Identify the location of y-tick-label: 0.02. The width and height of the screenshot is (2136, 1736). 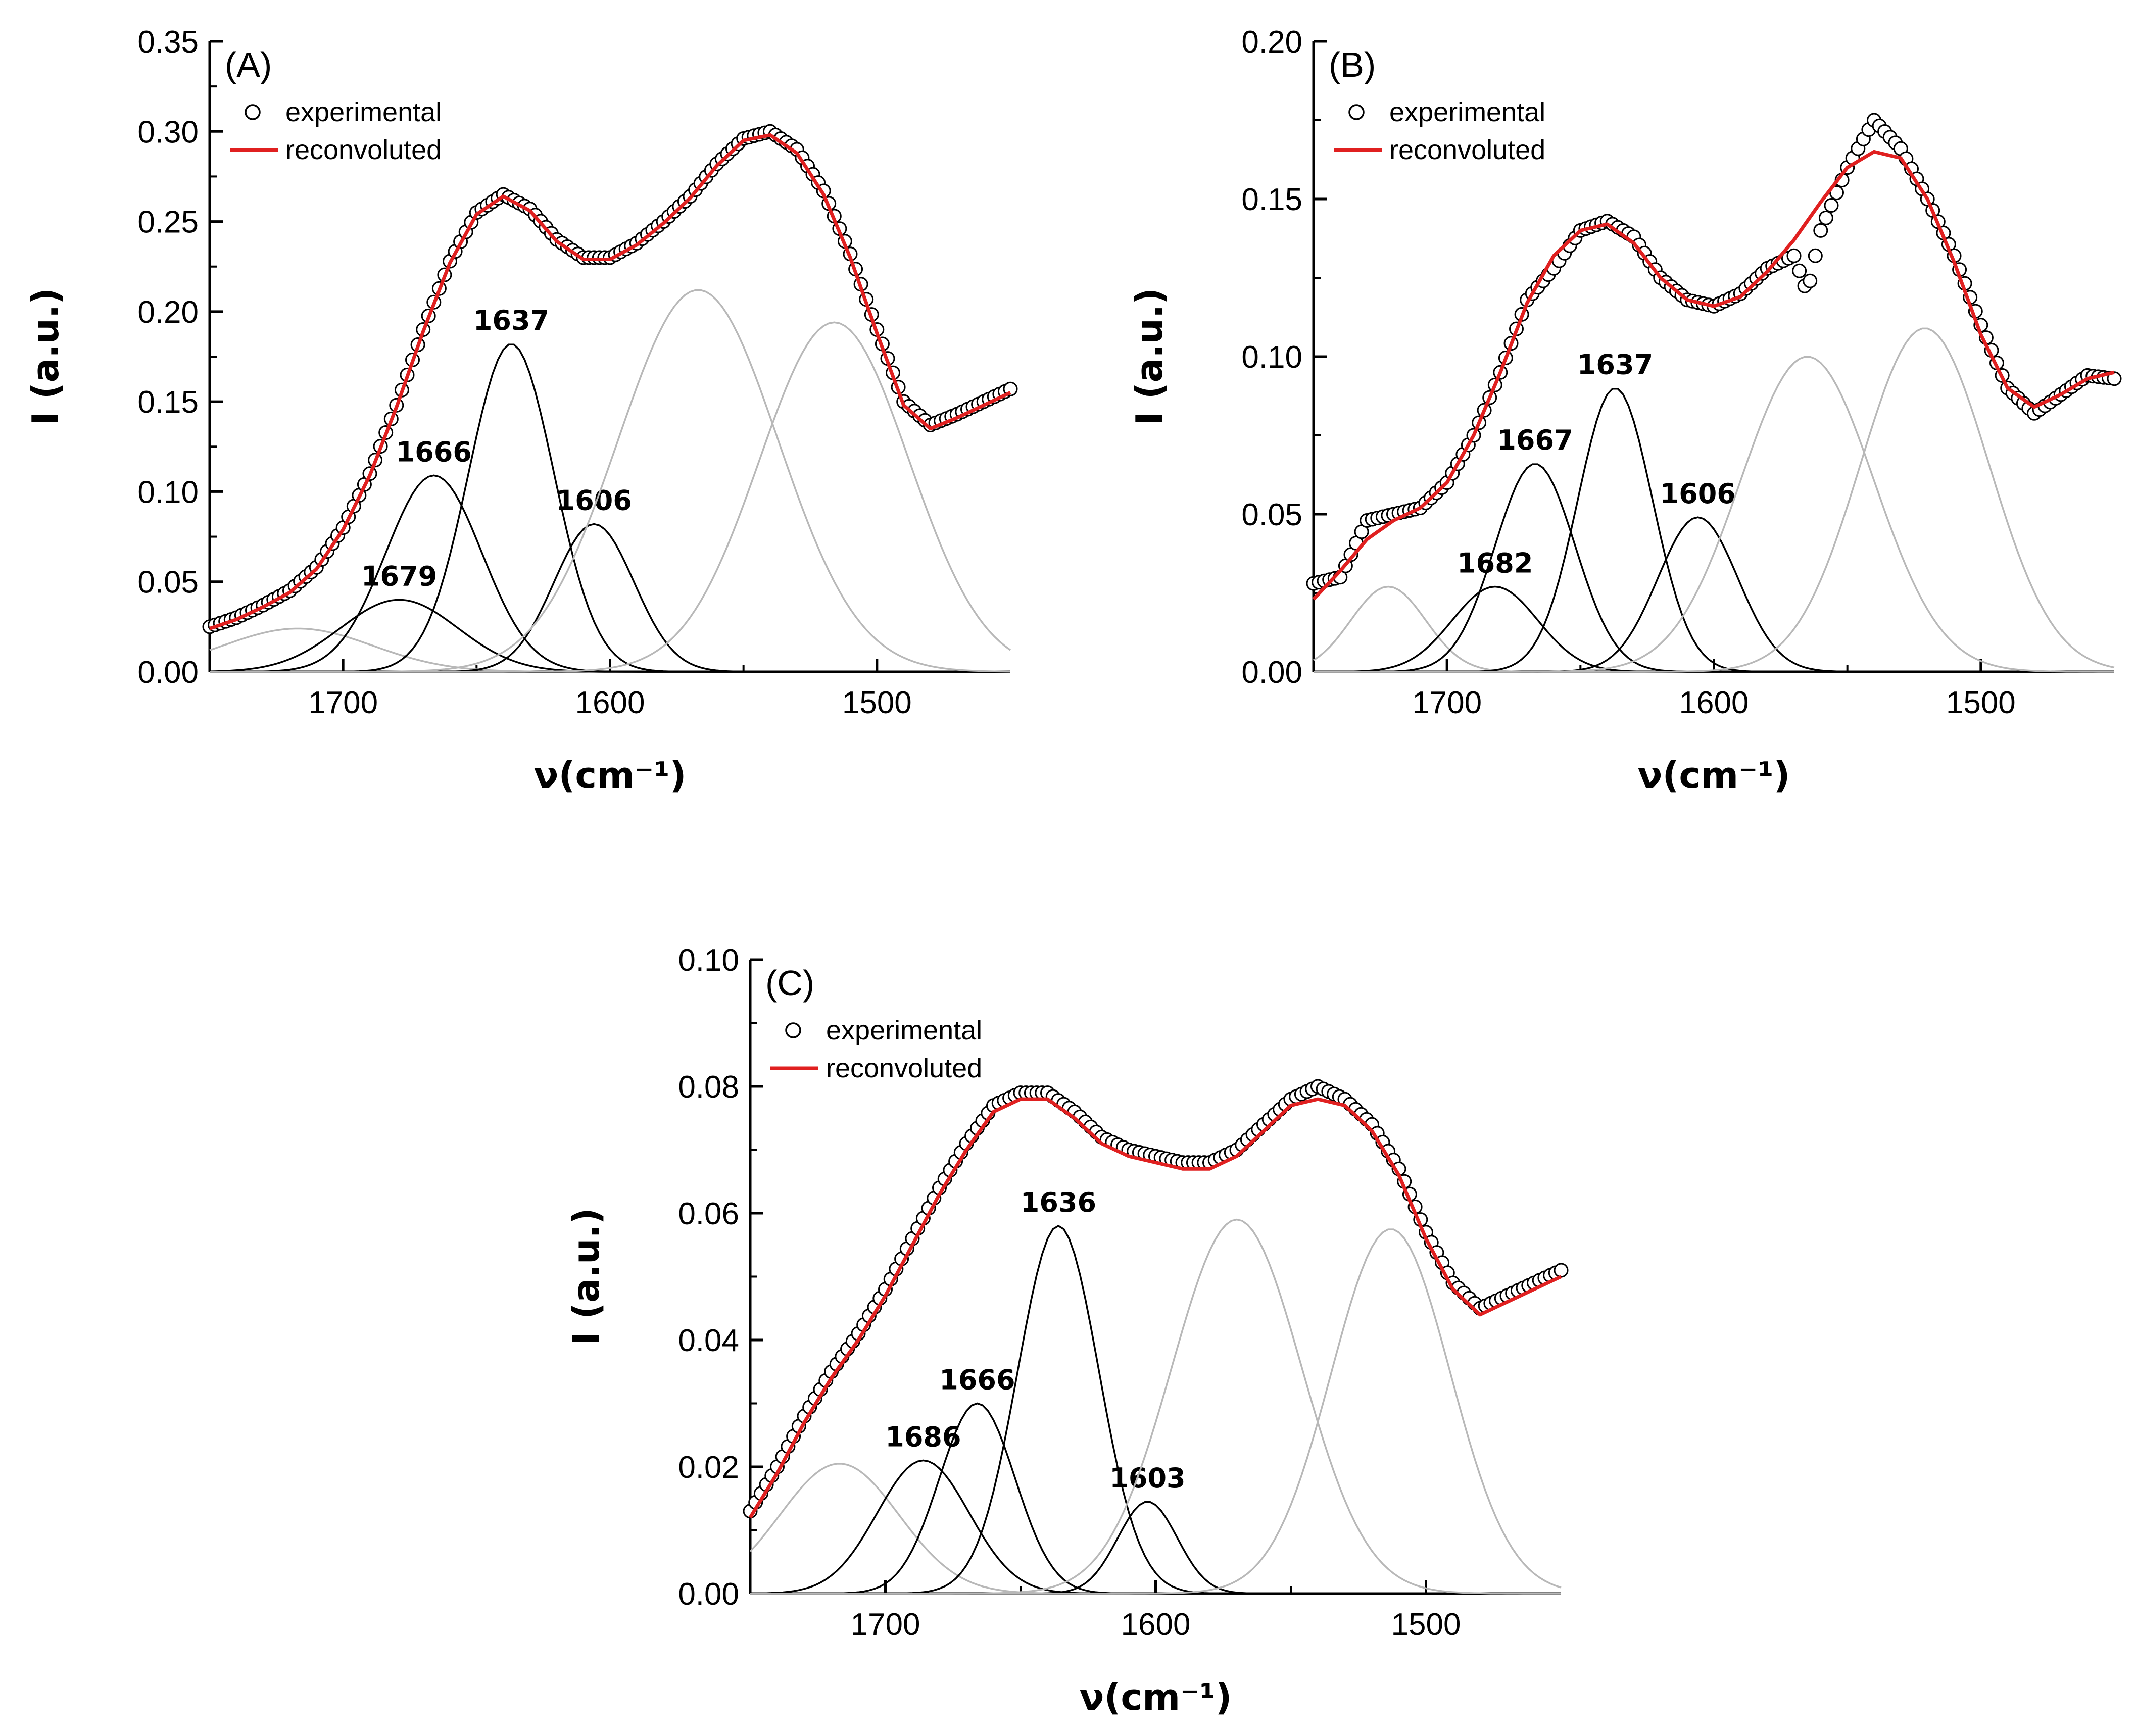
(708, 1467).